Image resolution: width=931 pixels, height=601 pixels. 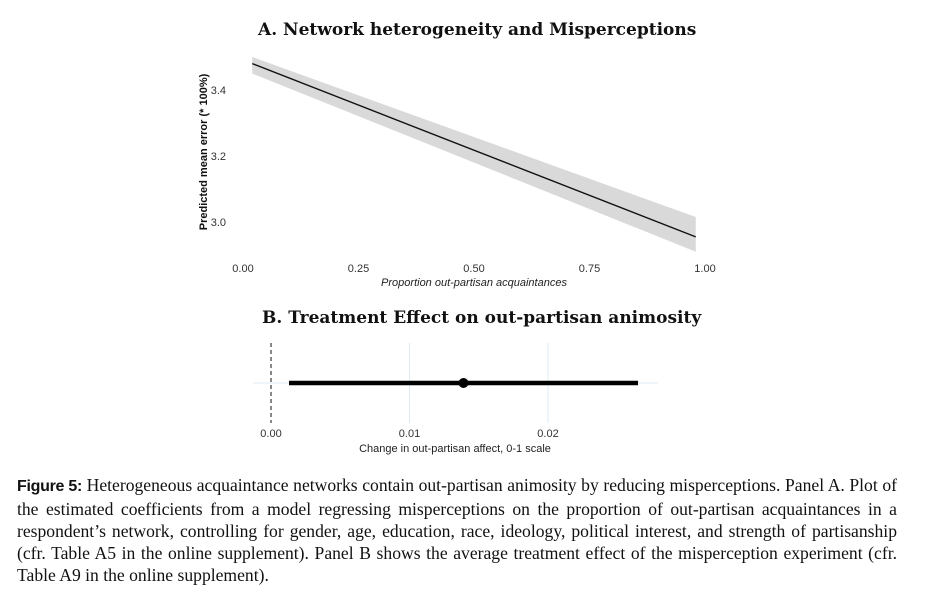 I want to click on y-tick-label: 3.2, so click(x=218, y=157).